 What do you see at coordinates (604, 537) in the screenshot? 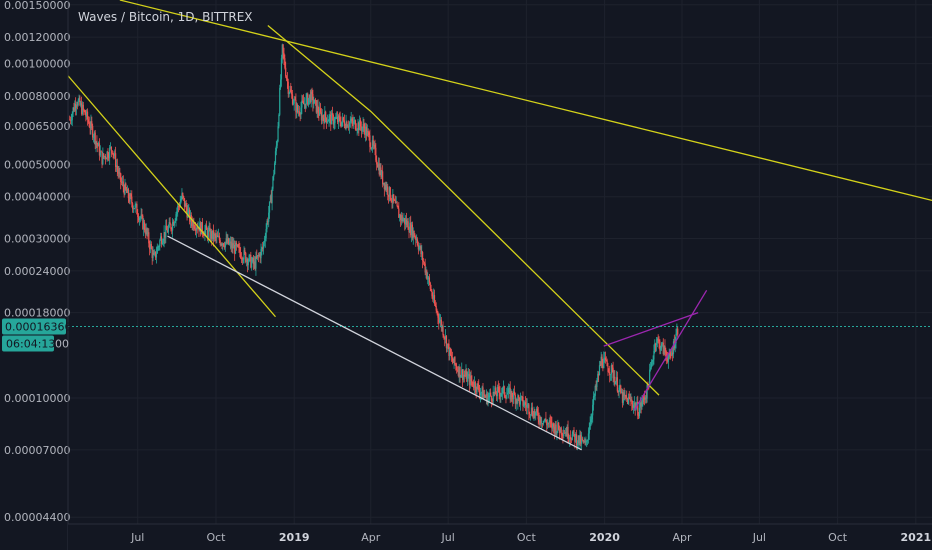
I see `x-tick-label: 2020` at bounding box center [604, 537].